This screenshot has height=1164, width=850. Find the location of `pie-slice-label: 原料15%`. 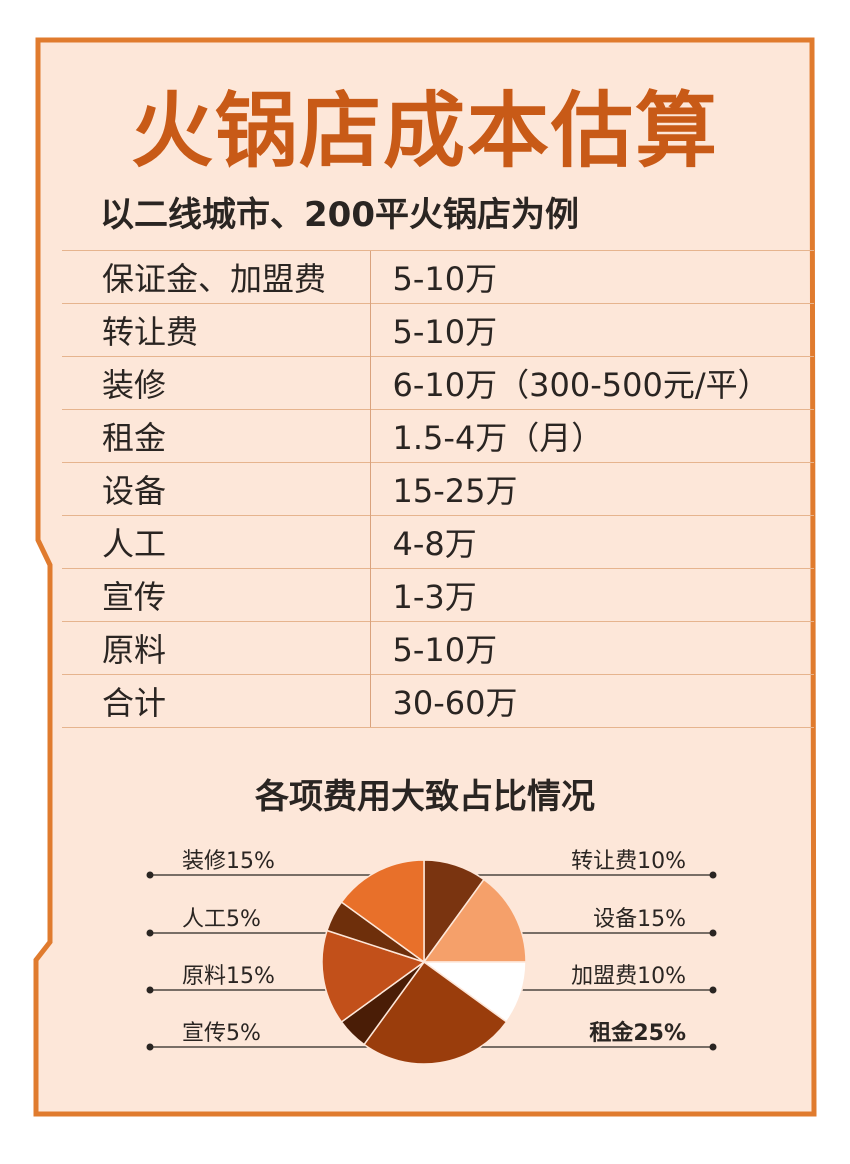

pie-slice-label: 原料15% is located at coordinates (228, 976).